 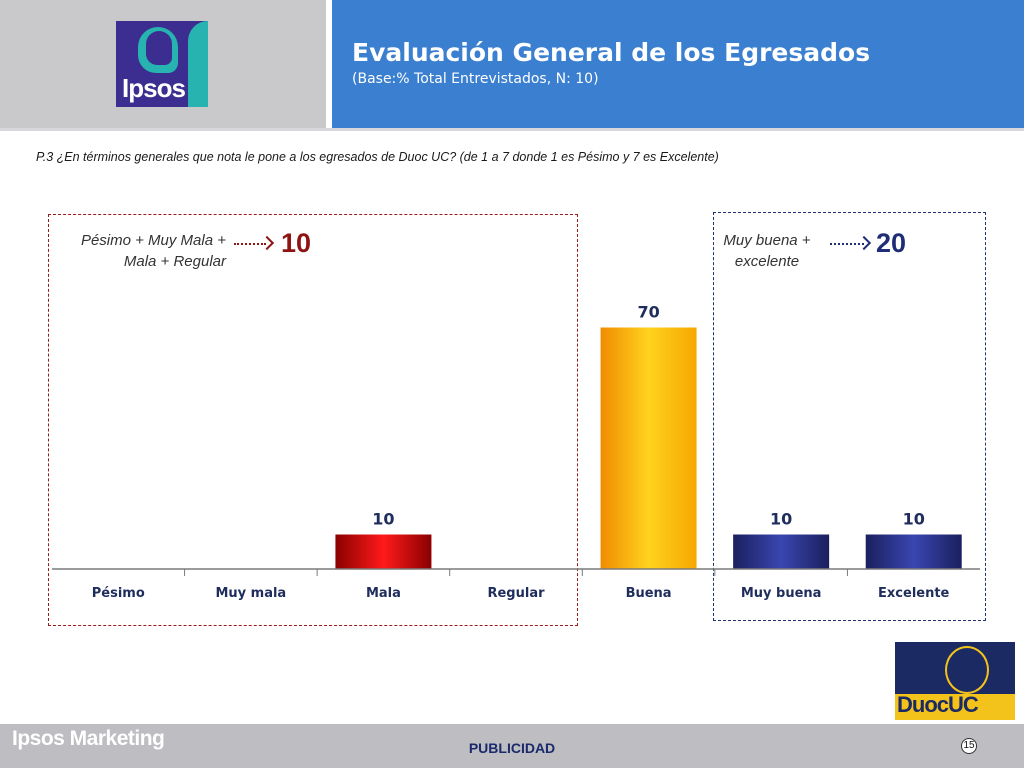 I want to click on negative-group-label-line2: Mala + Regular, so click(x=174, y=261).